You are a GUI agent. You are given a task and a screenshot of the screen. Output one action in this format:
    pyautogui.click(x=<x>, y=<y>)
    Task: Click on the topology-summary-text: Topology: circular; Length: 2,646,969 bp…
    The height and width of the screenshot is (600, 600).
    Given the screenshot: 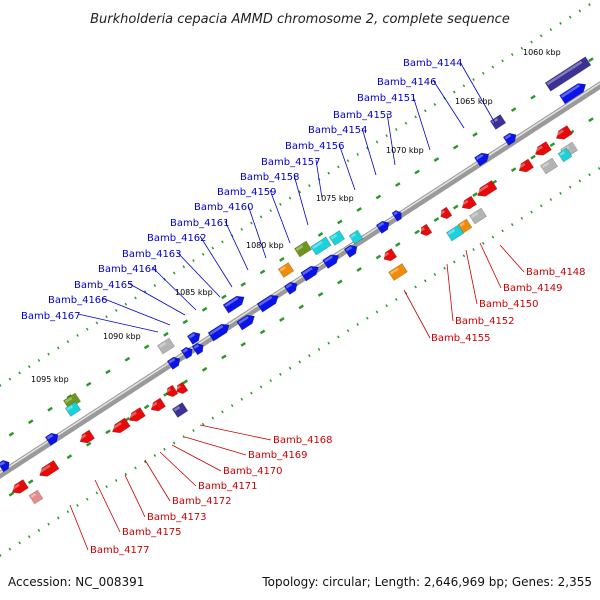 What is the action you would take?
    pyautogui.click(x=426, y=582)
    